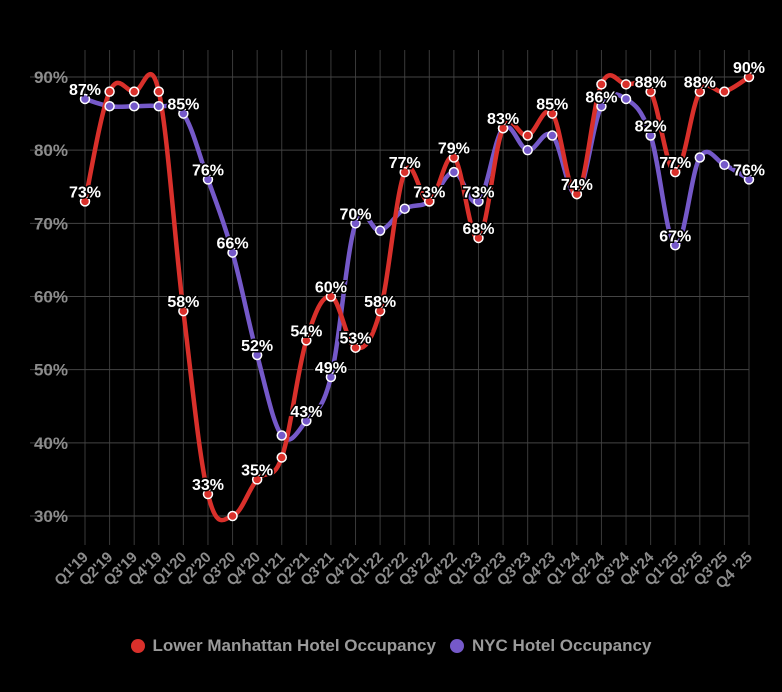  What do you see at coordinates (51, 77) in the screenshot?
I see `y-tick-label: 90%` at bounding box center [51, 77].